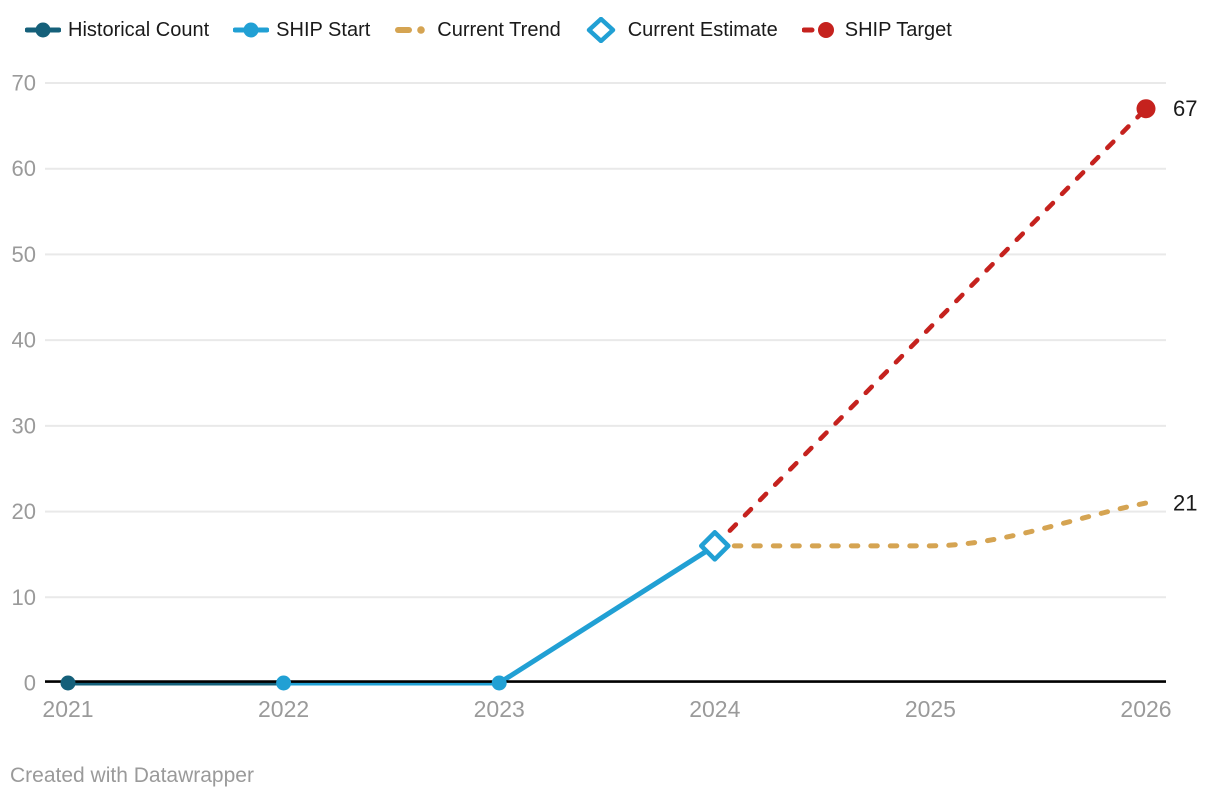 This screenshot has height=800, width=1220. I want to click on data-point-ship-target-2026, so click(1146, 109).